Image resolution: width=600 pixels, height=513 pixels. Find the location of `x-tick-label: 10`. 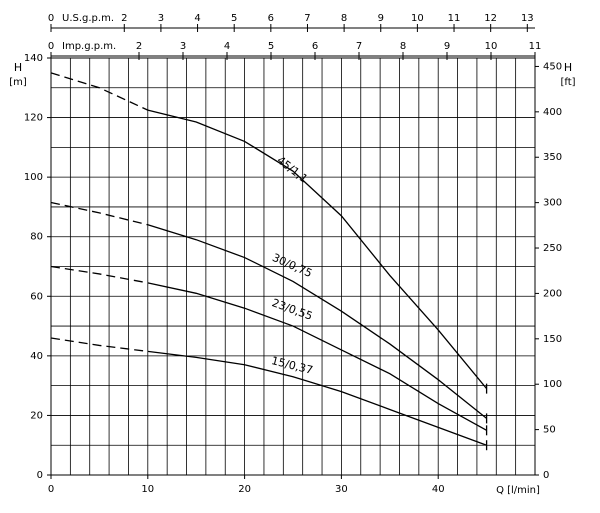

x-tick-label: 10 is located at coordinates (147, 489).